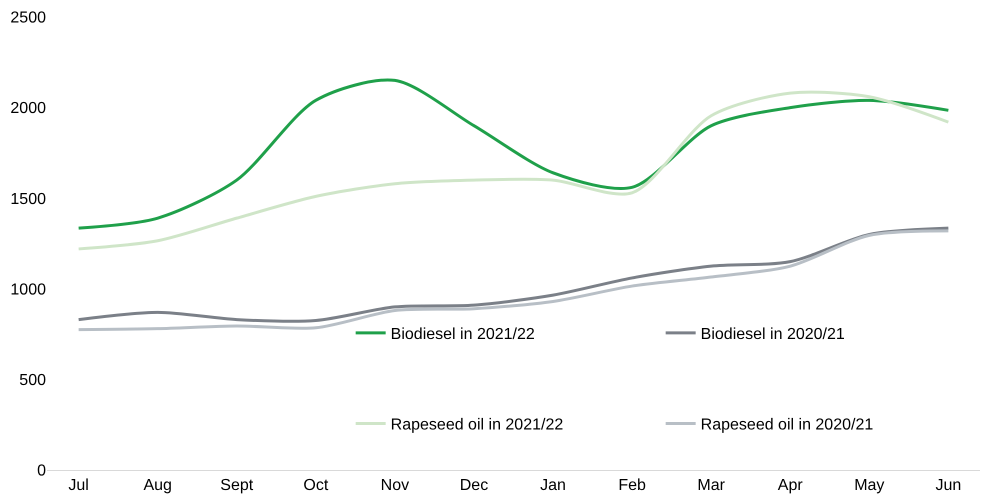 This screenshot has height=504, width=995. Describe the element at coordinates (787, 425) in the screenshot. I see `legend-label: Rapeseed oil in 2020/21` at that location.